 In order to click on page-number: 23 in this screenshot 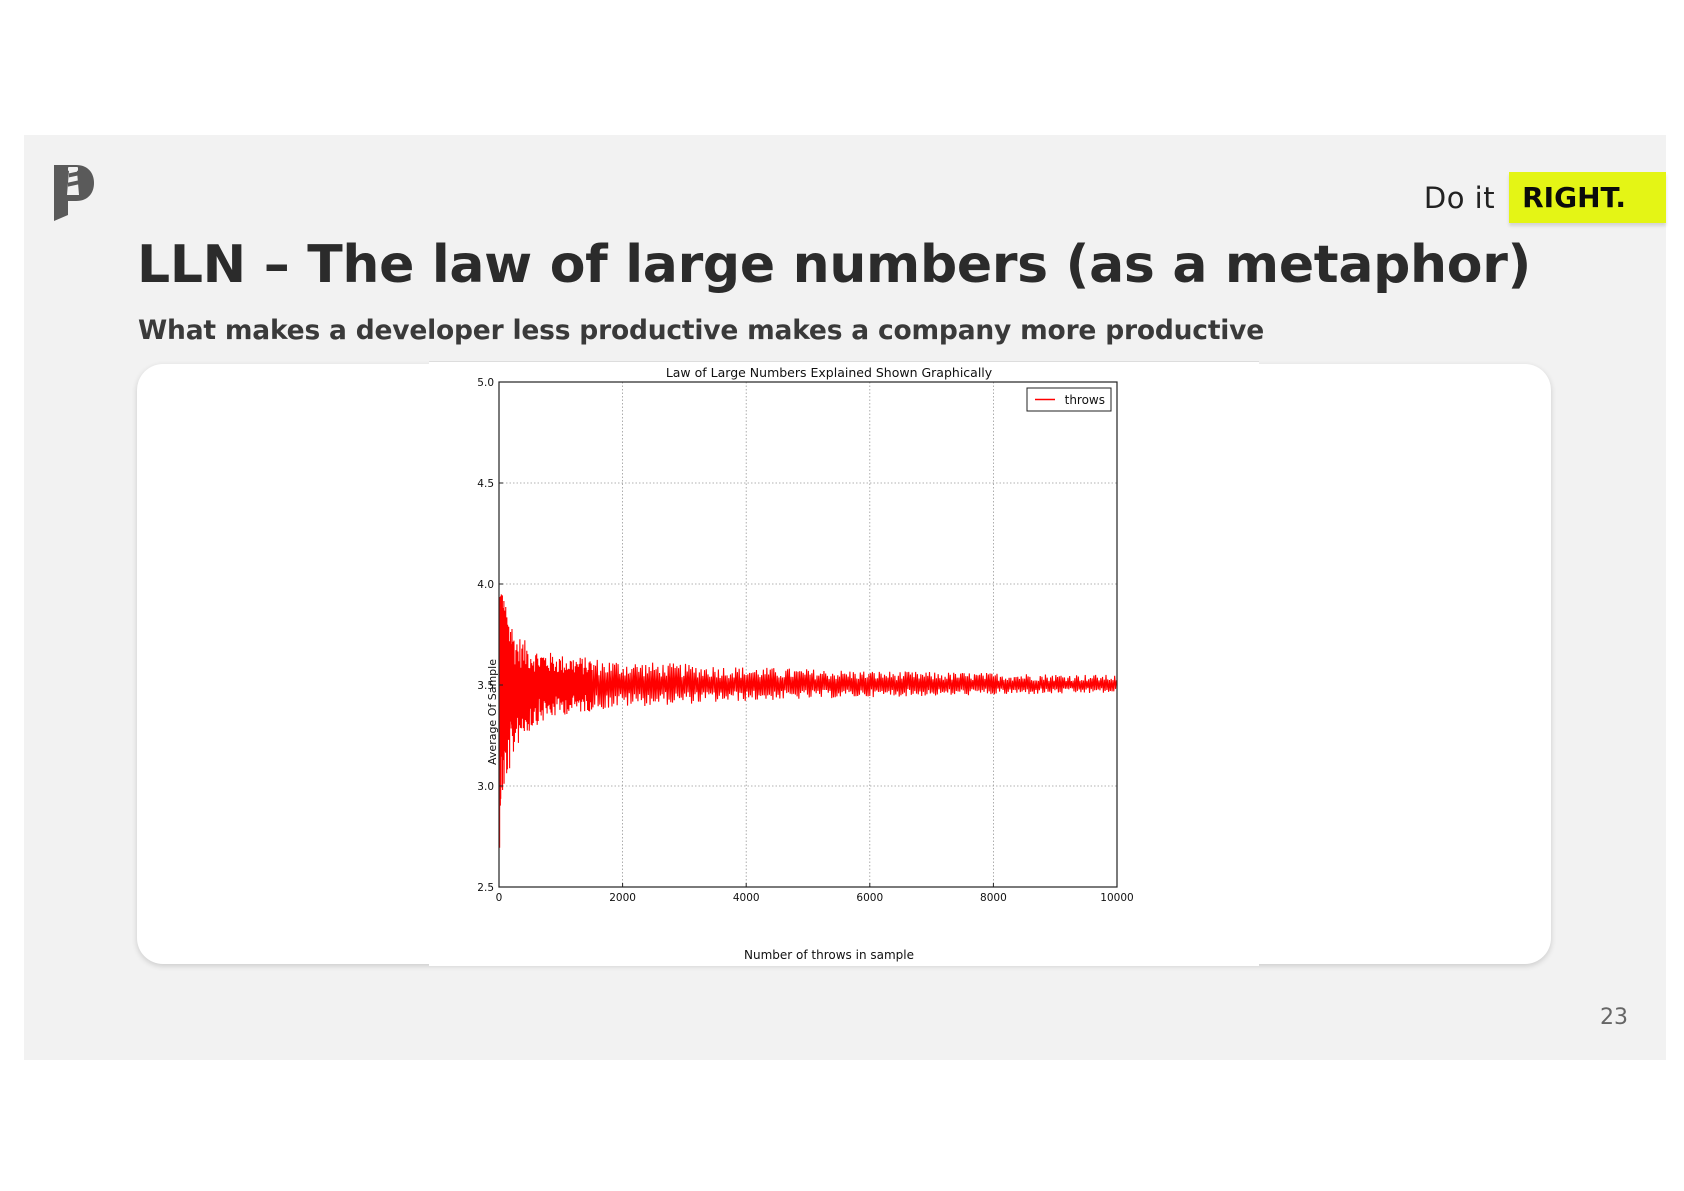, I will do `click(1614, 1017)`.